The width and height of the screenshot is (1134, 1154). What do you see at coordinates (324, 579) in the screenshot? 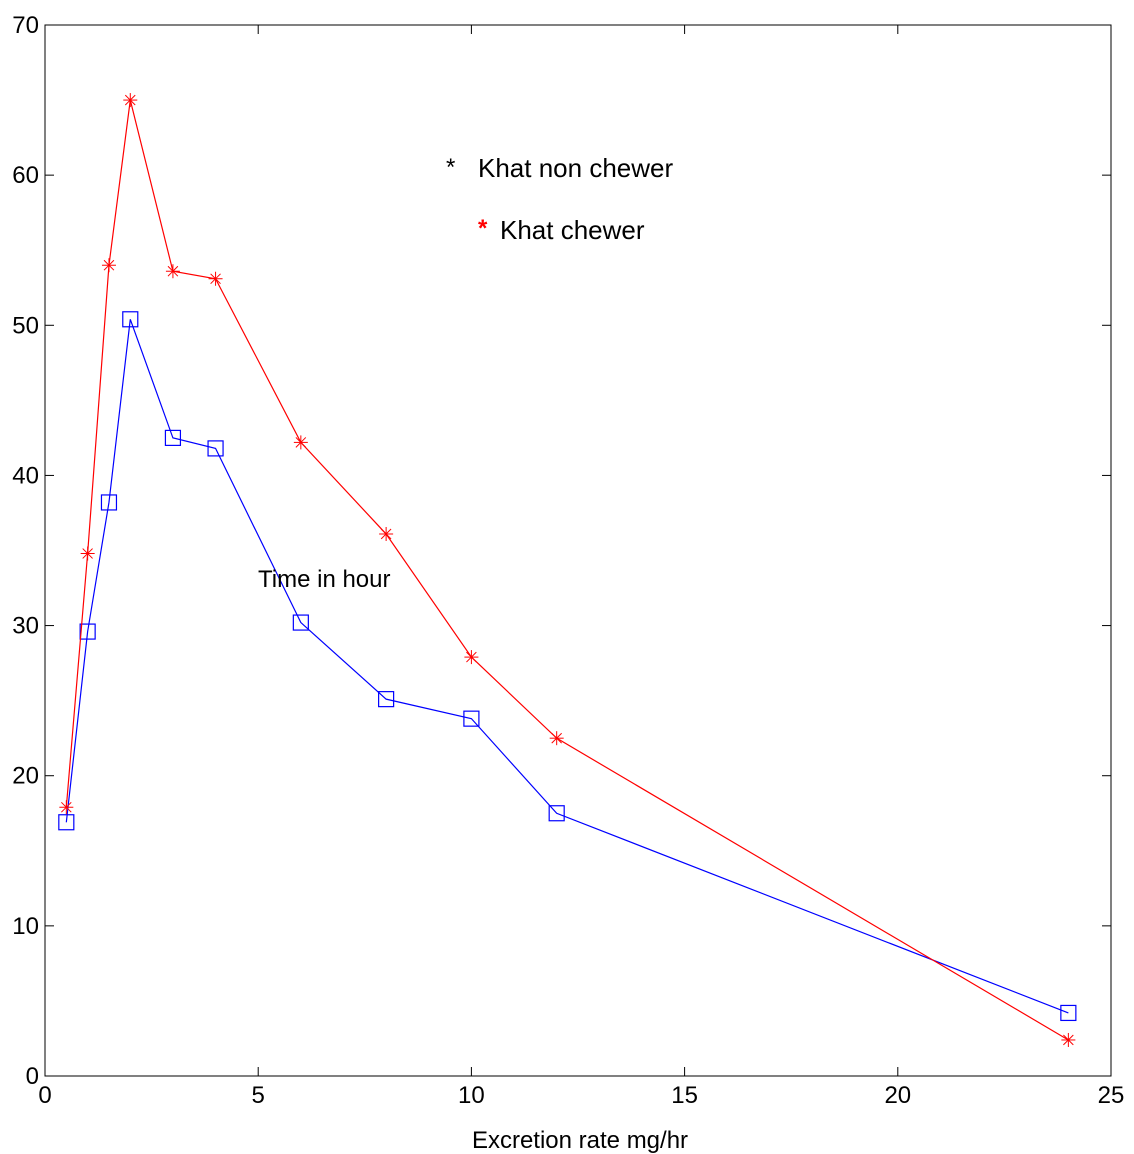
I see `annotation-text: Time in hour` at bounding box center [324, 579].